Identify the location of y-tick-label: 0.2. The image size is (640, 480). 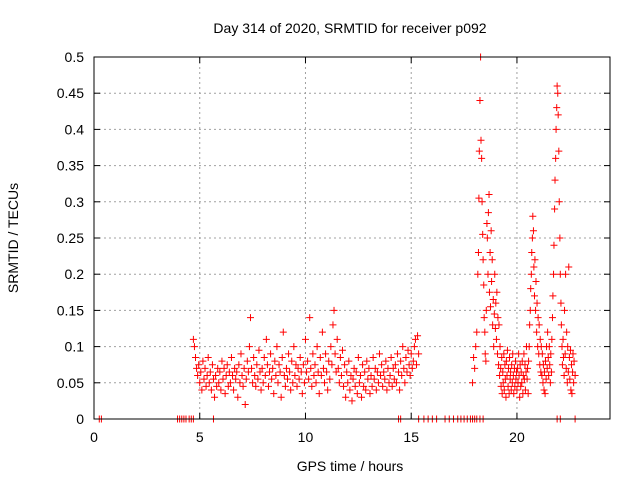
(75, 274).